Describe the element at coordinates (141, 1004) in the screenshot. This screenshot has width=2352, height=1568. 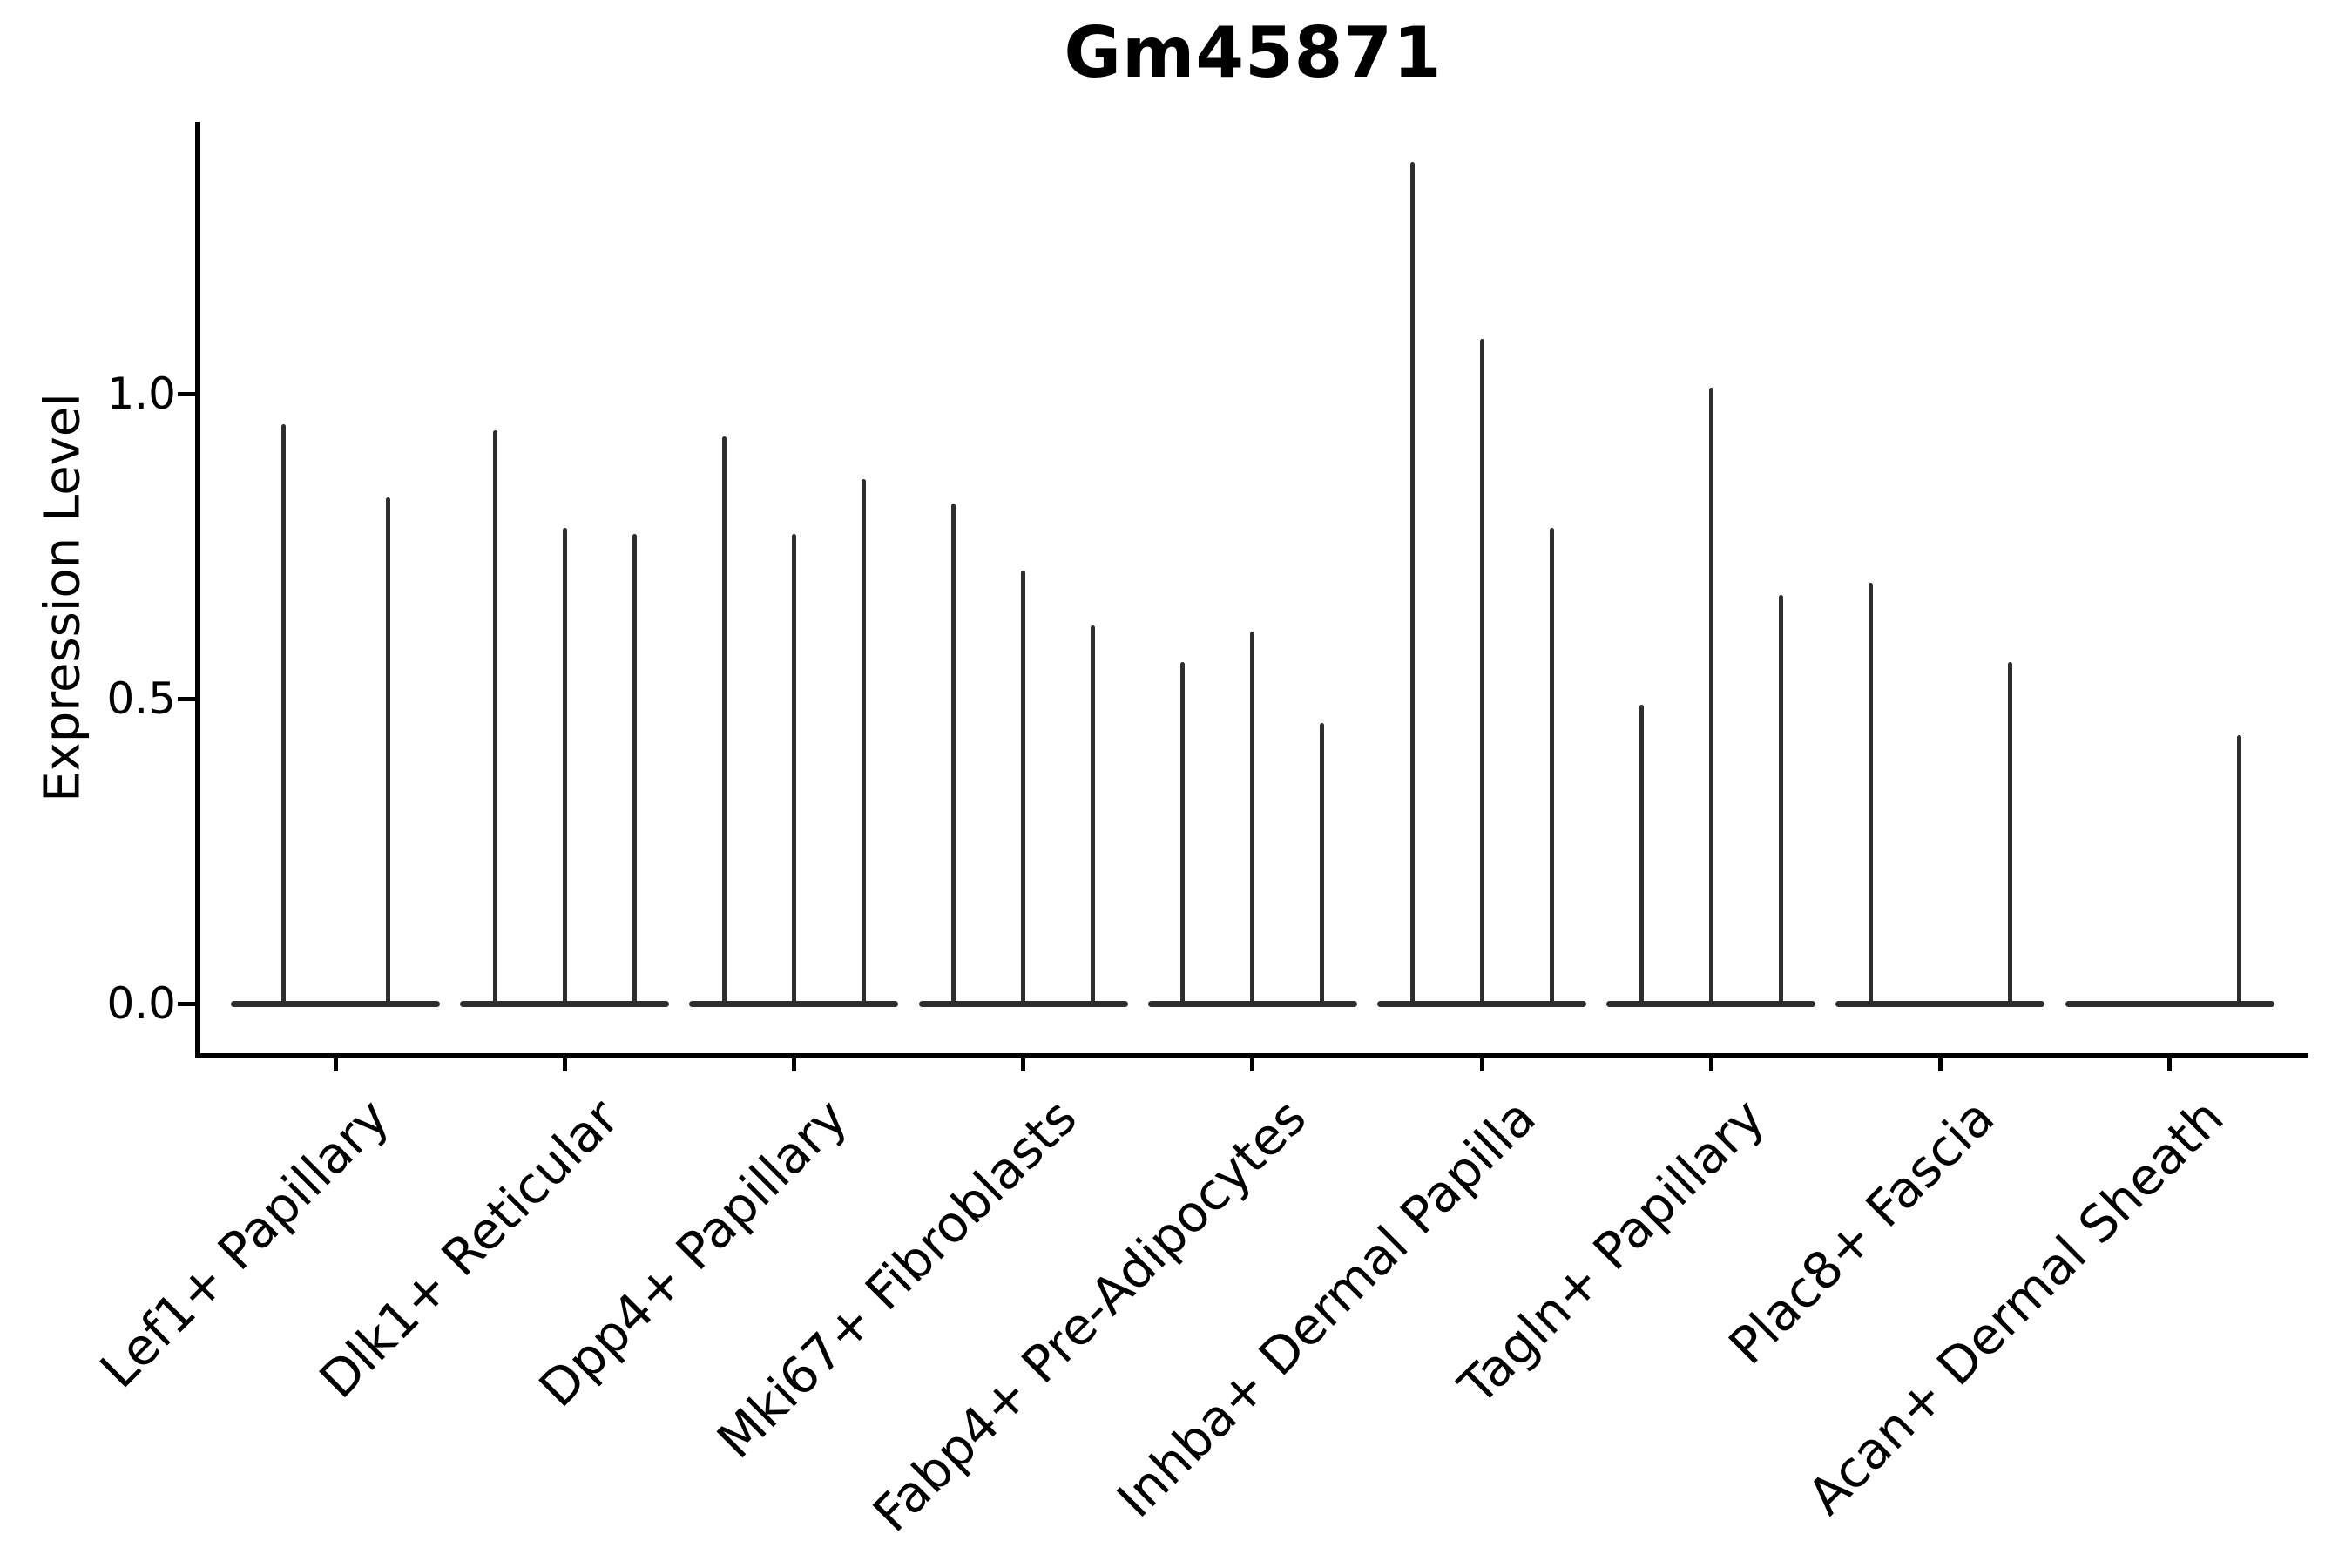
I see `y-tick-label: 0.0` at that location.